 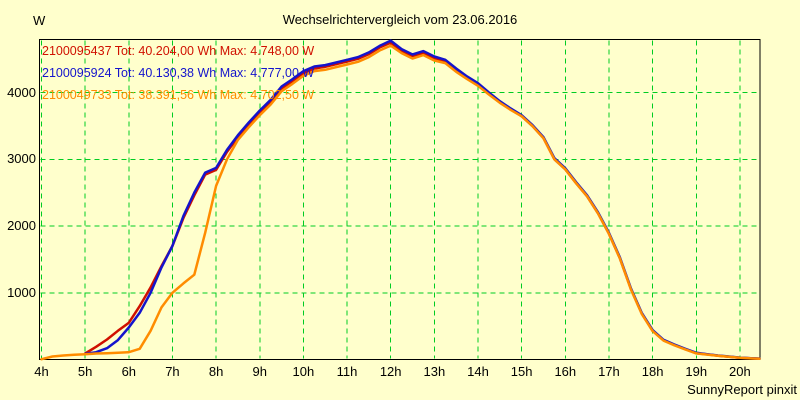 What do you see at coordinates (400, 19) in the screenshot?
I see `chart-title: Wechselrichtervergleich vom 23.06.2016` at bounding box center [400, 19].